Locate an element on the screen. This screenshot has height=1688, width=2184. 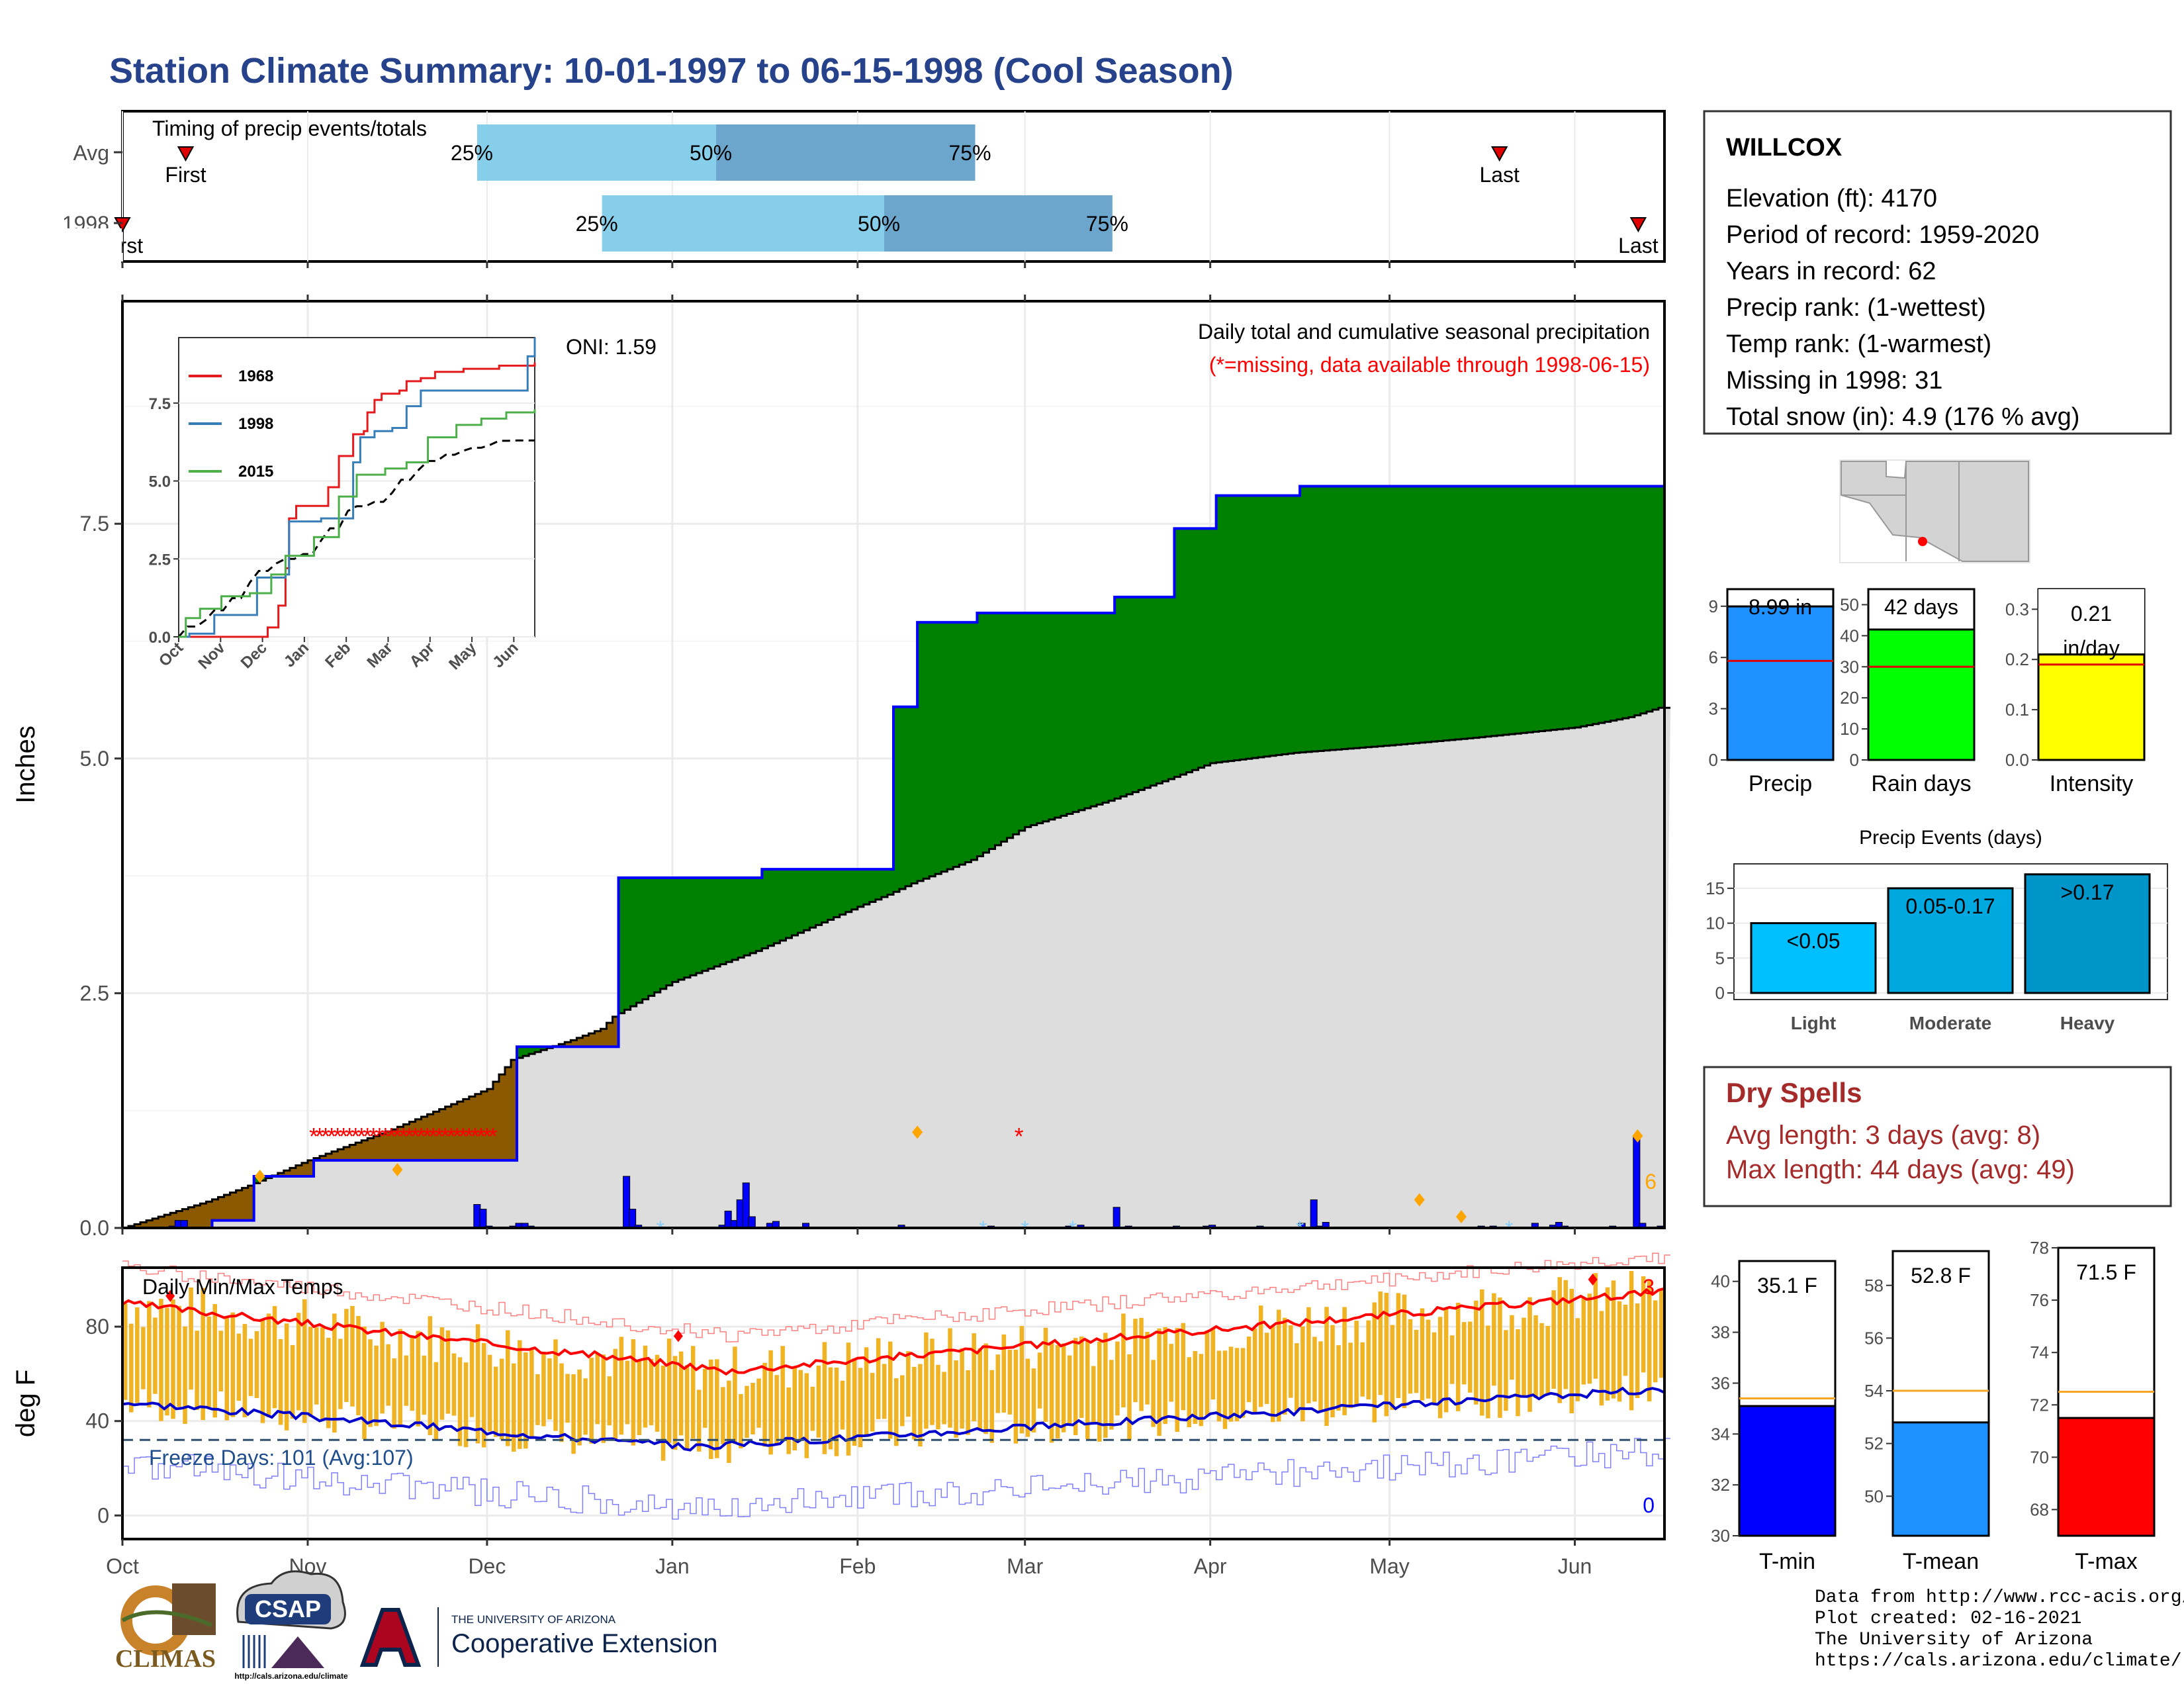
y-tick-label: 10 is located at coordinates (1849, 729).